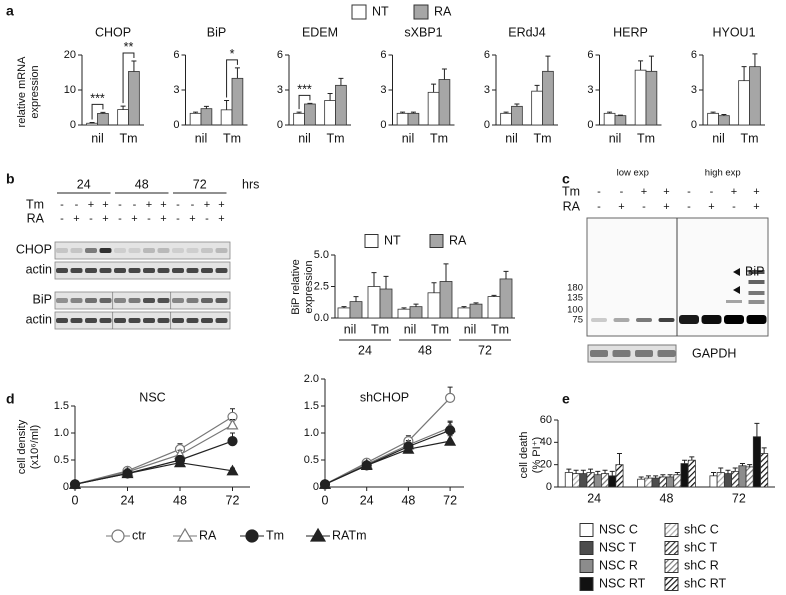 The width and height of the screenshot is (786, 595). Describe the element at coordinates (311, 379) in the screenshot. I see `y-tick-label: 2.0` at that location.